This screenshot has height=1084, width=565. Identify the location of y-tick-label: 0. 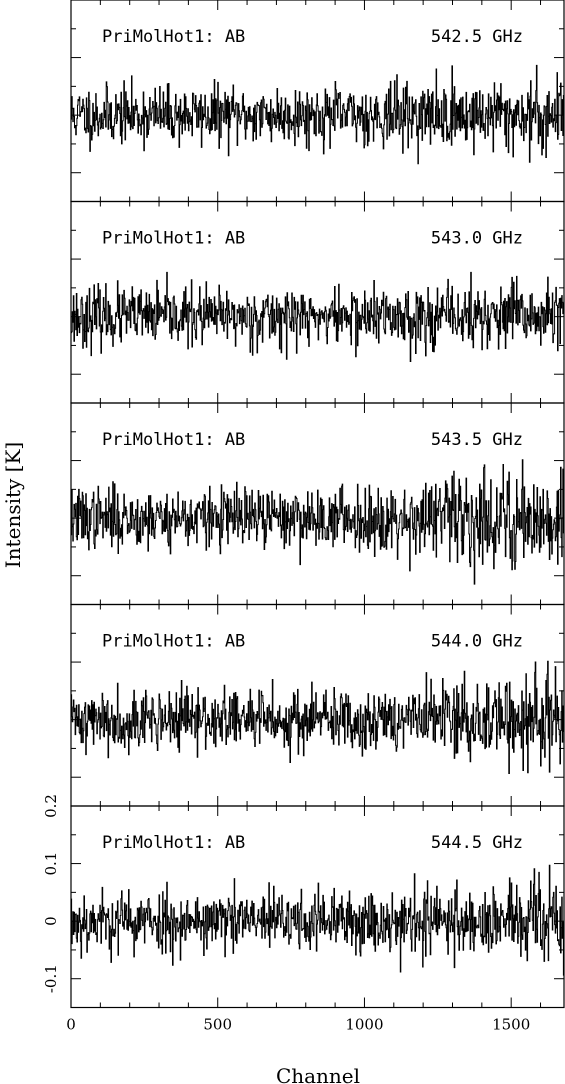
(51, 921).